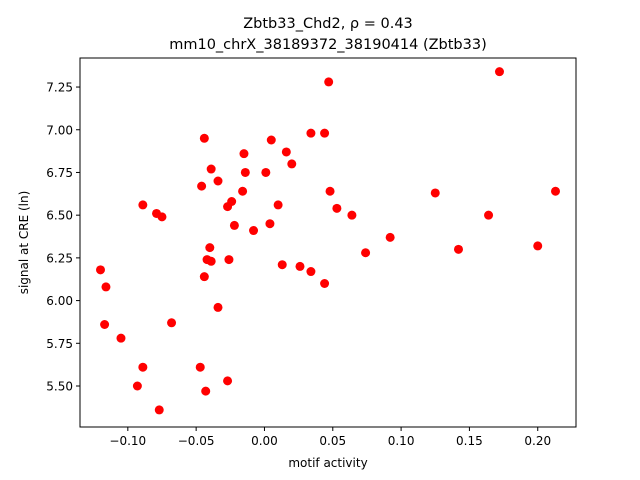 The height and width of the screenshot is (480, 640). What do you see at coordinates (24, 243) in the screenshot?
I see `y-axis-label: signal at CRE (ln)` at bounding box center [24, 243].